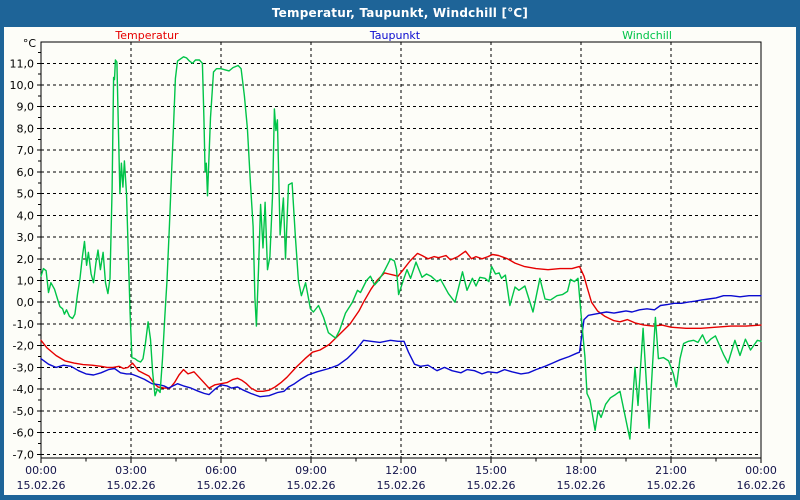 Image resolution: width=800 pixels, height=500 pixels. I want to click on svg-text: 3,0, so click(26, 237).